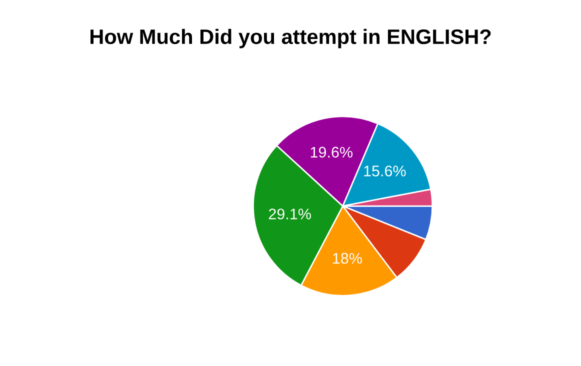 The image size is (581, 366). Describe the element at coordinates (347, 258) in the screenshot. I see `data-label: 18%` at that location.